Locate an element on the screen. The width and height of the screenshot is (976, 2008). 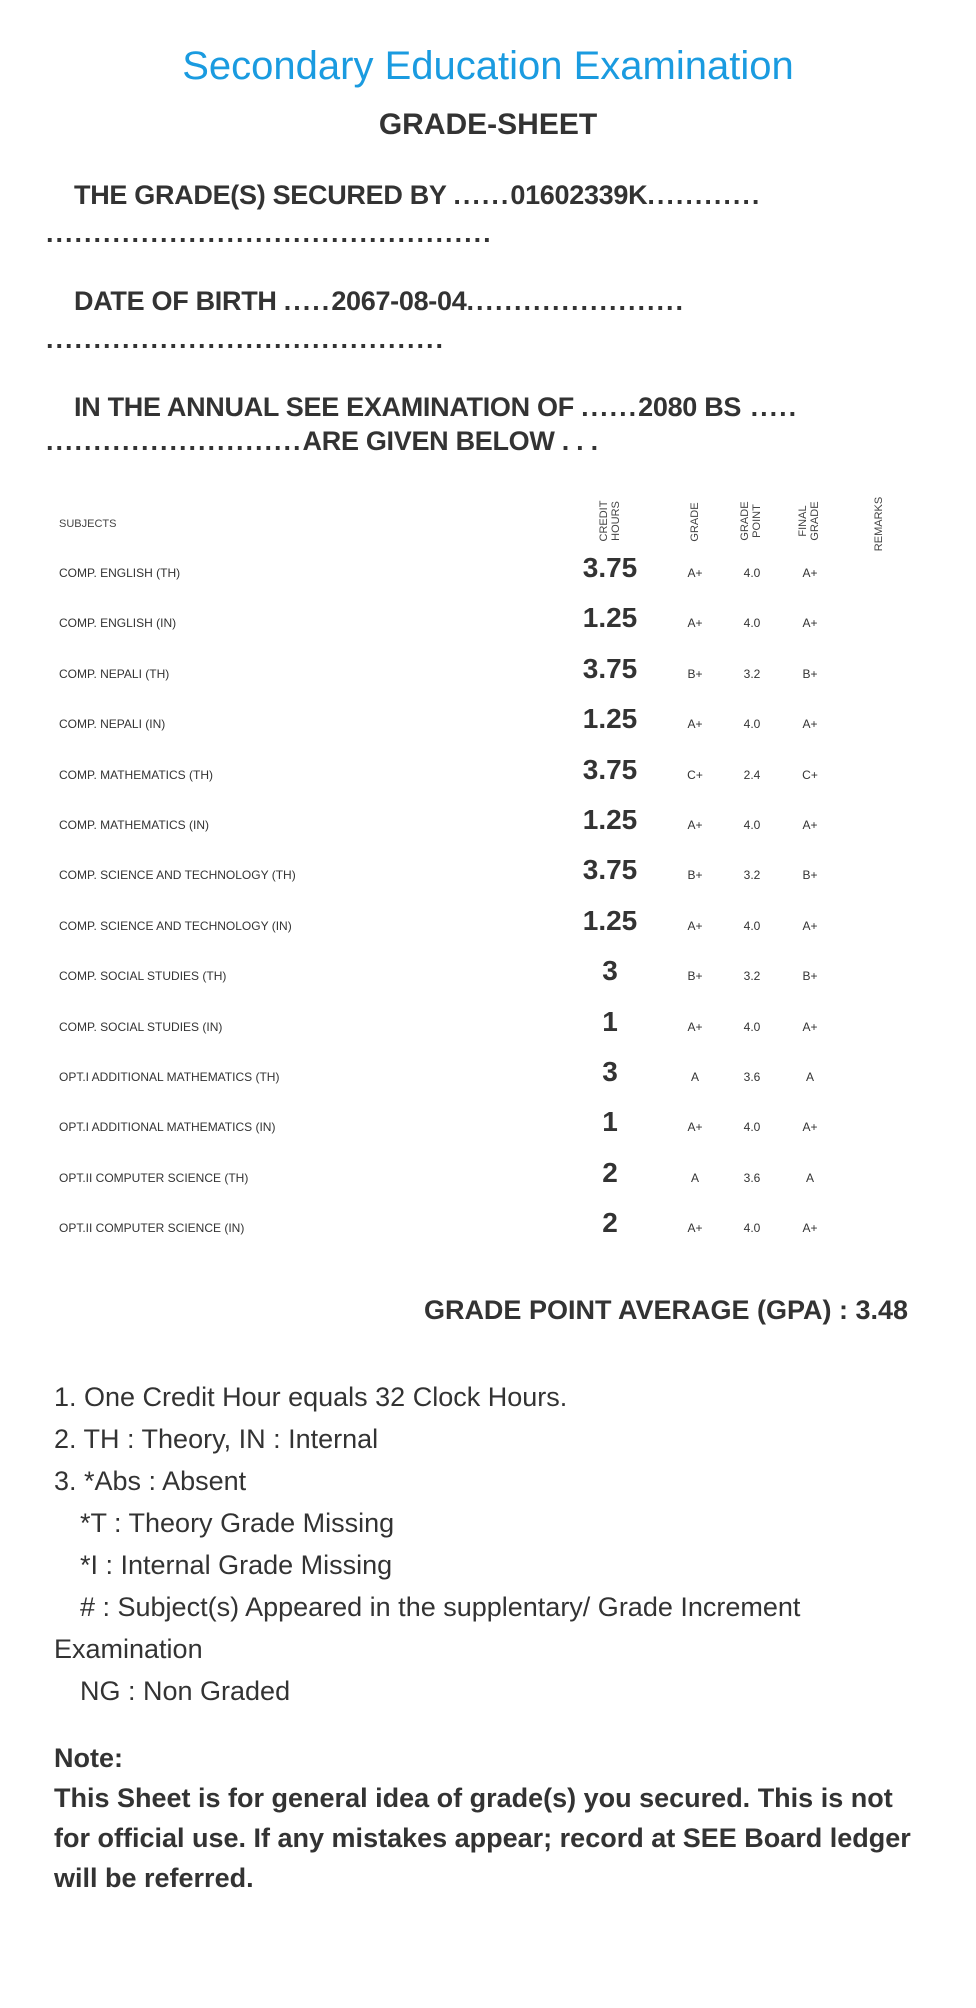
subject-cell: COMP. MATHEMATICS (TH) is located at coordinates (136, 774).